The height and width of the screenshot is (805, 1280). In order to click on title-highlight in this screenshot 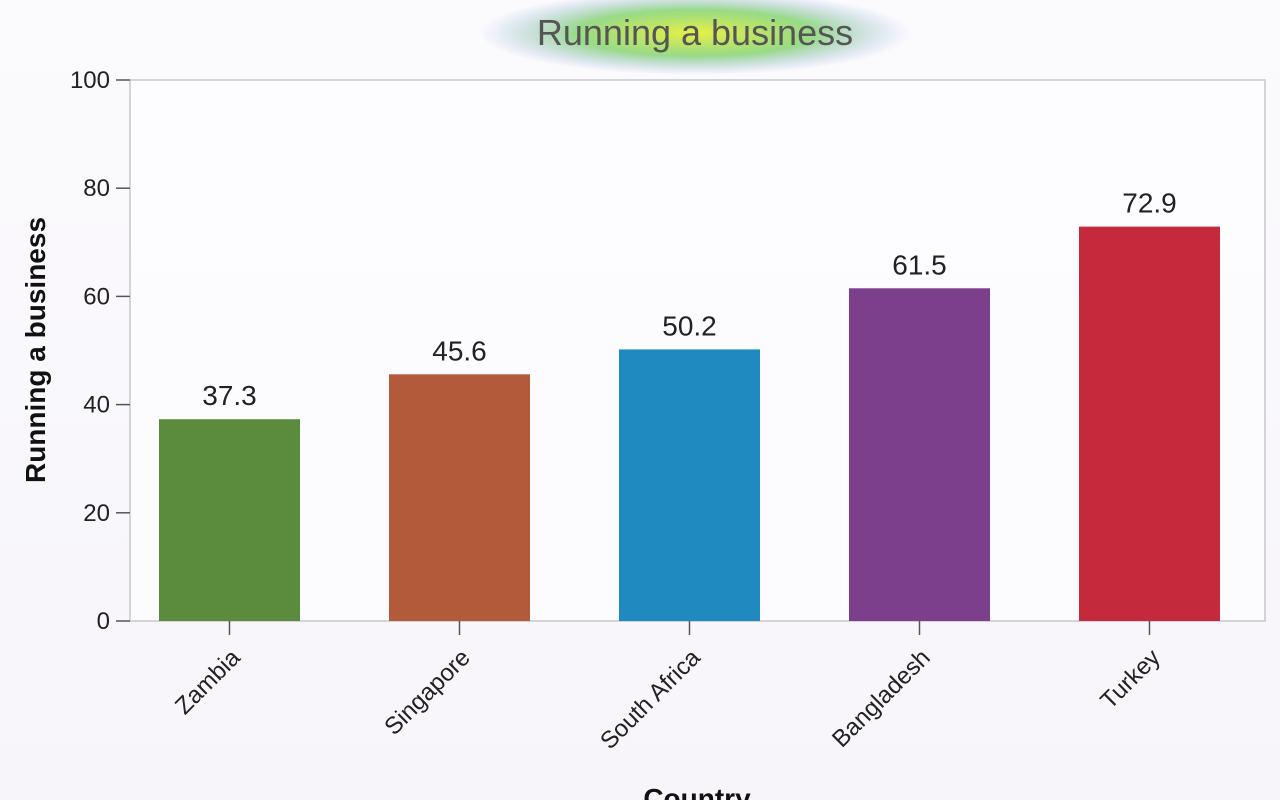, I will do `click(695, 37)`.